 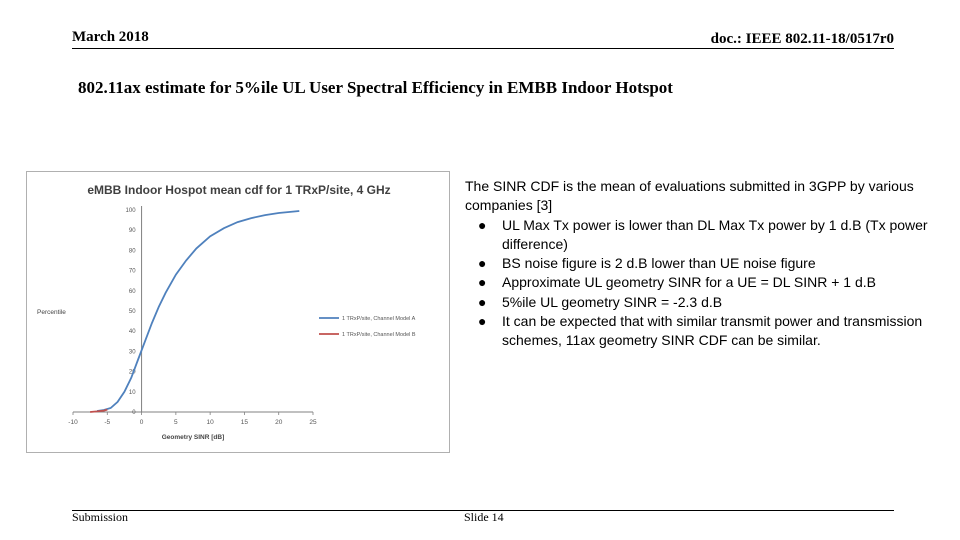 I want to click on header-rule, so click(x=483, y=48).